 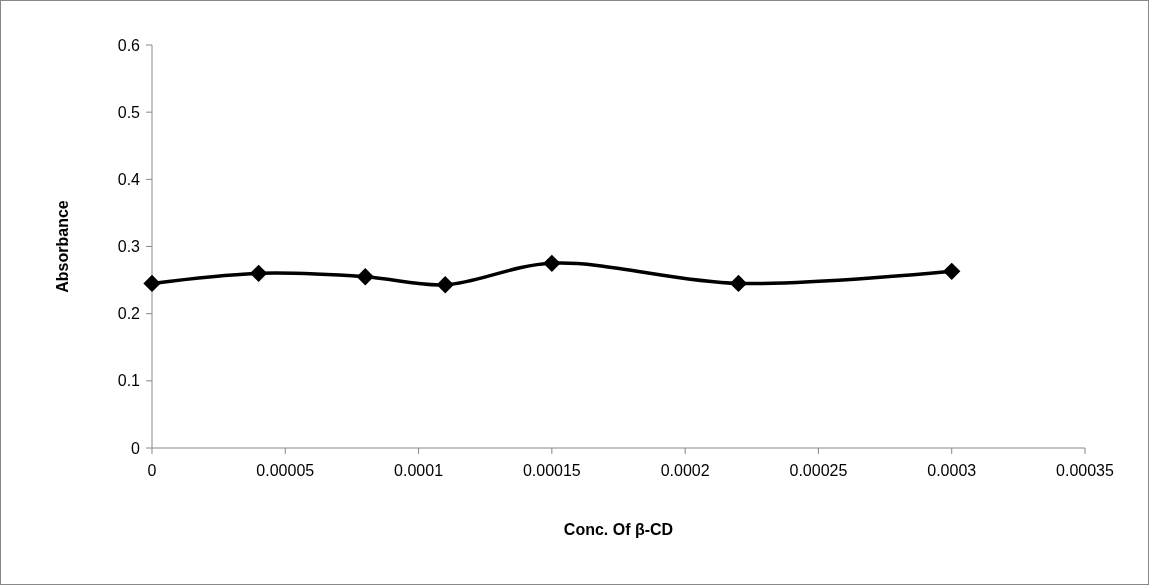 I want to click on x-tick-label: 0.0001, so click(x=419, y=470).